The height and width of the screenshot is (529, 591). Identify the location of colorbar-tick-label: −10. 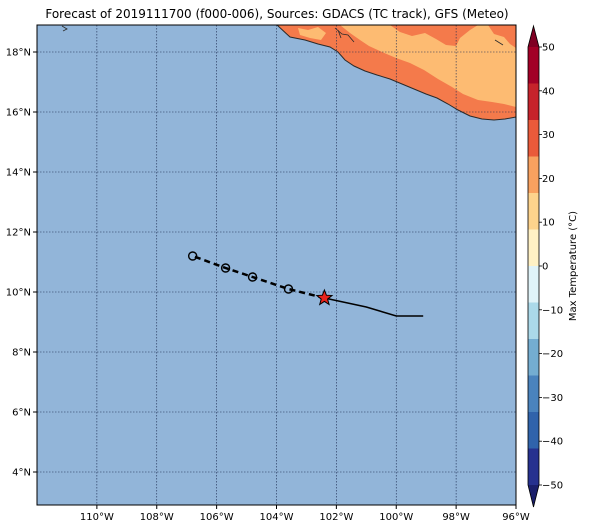
(552, 310).